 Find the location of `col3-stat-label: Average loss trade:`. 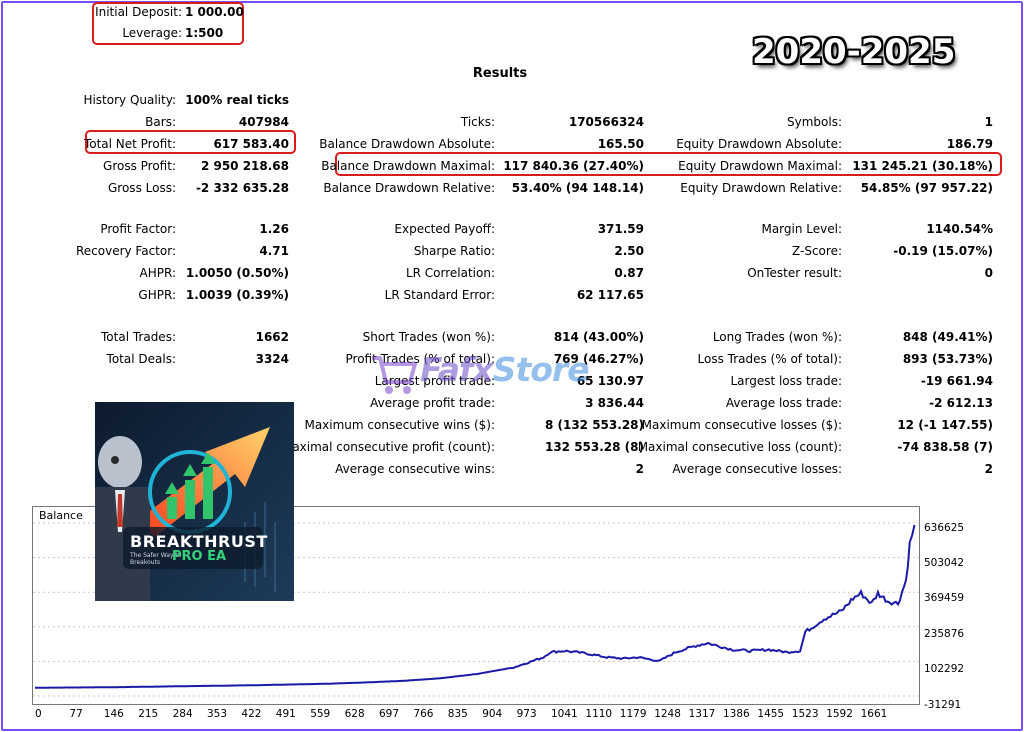

col3-stat-label: Average loss trade: is located at coordinates (783, 403).